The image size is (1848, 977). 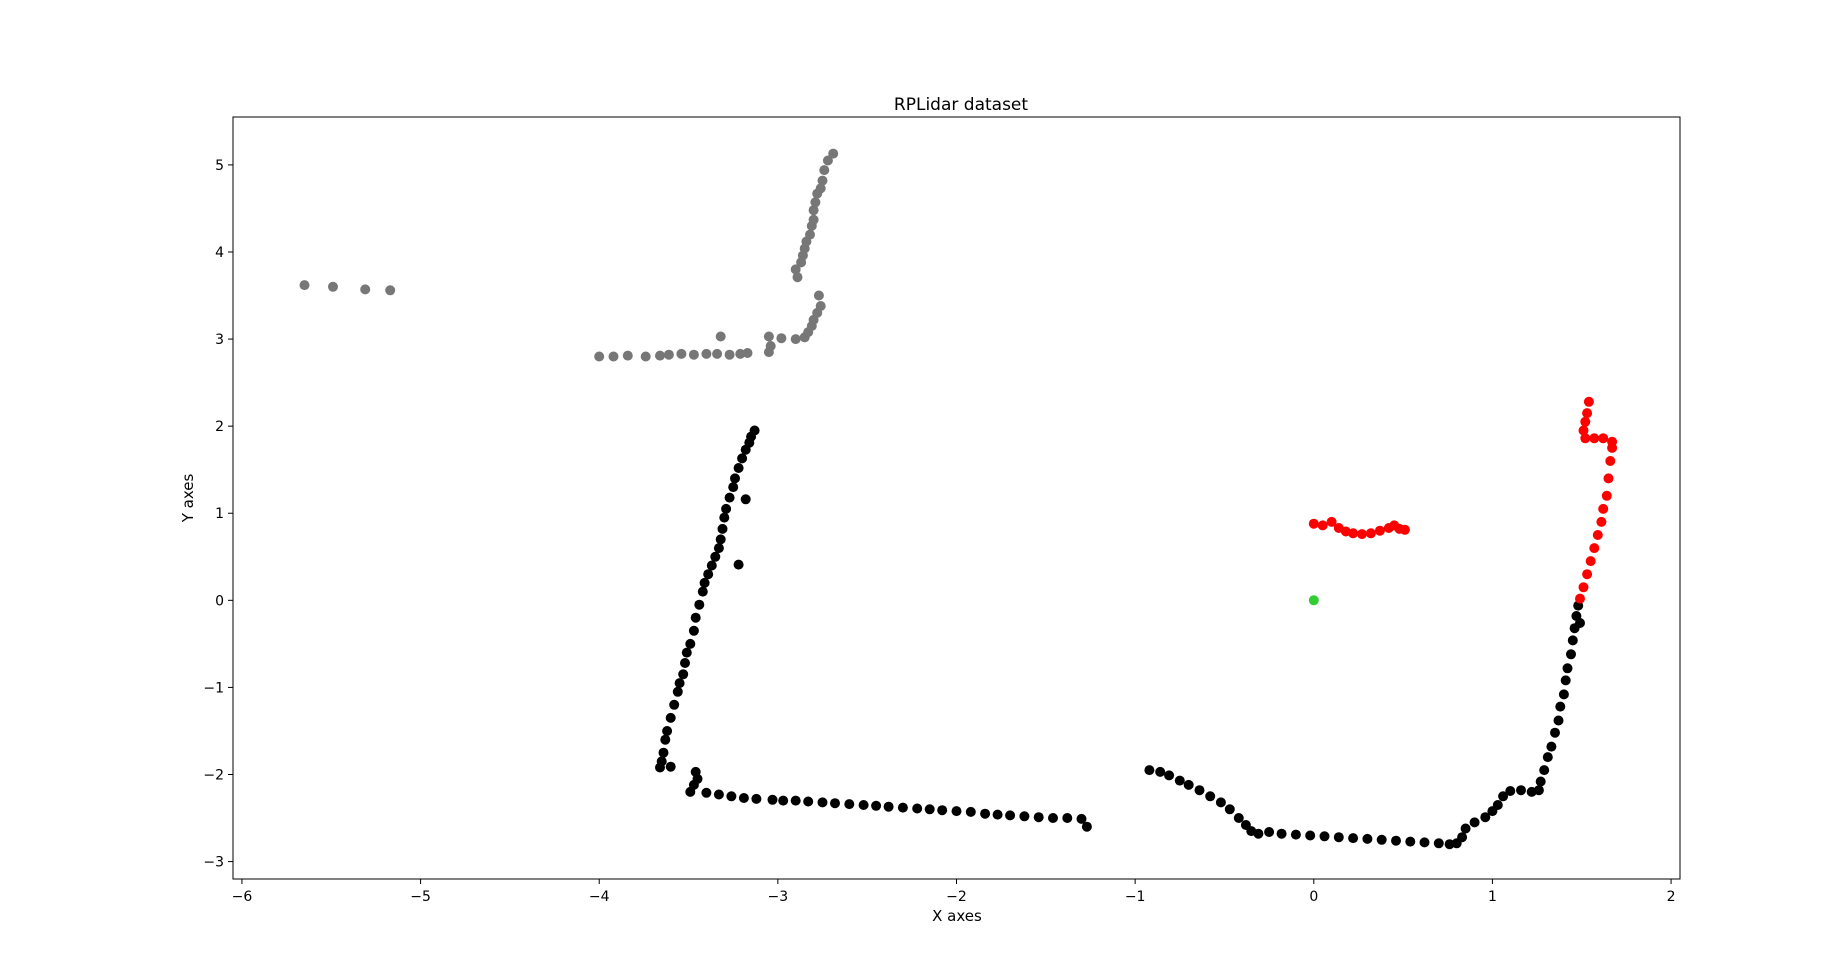 What do you see at coordinates (957, 916) in the screenshot?
I see `x-axis-label: X axes` at bounding box center [957, 916].